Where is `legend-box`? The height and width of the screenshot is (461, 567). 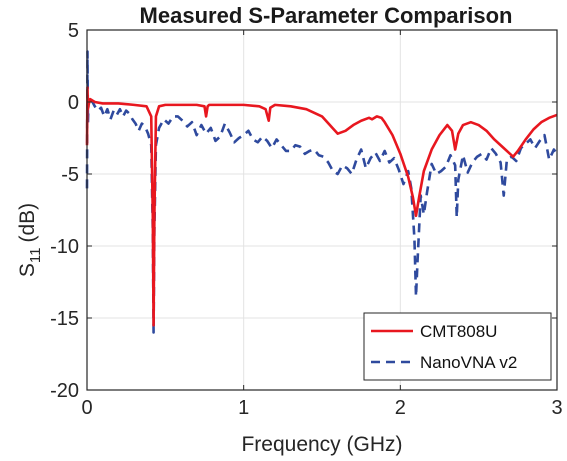
legend-box is located at coordinates (457, 346).